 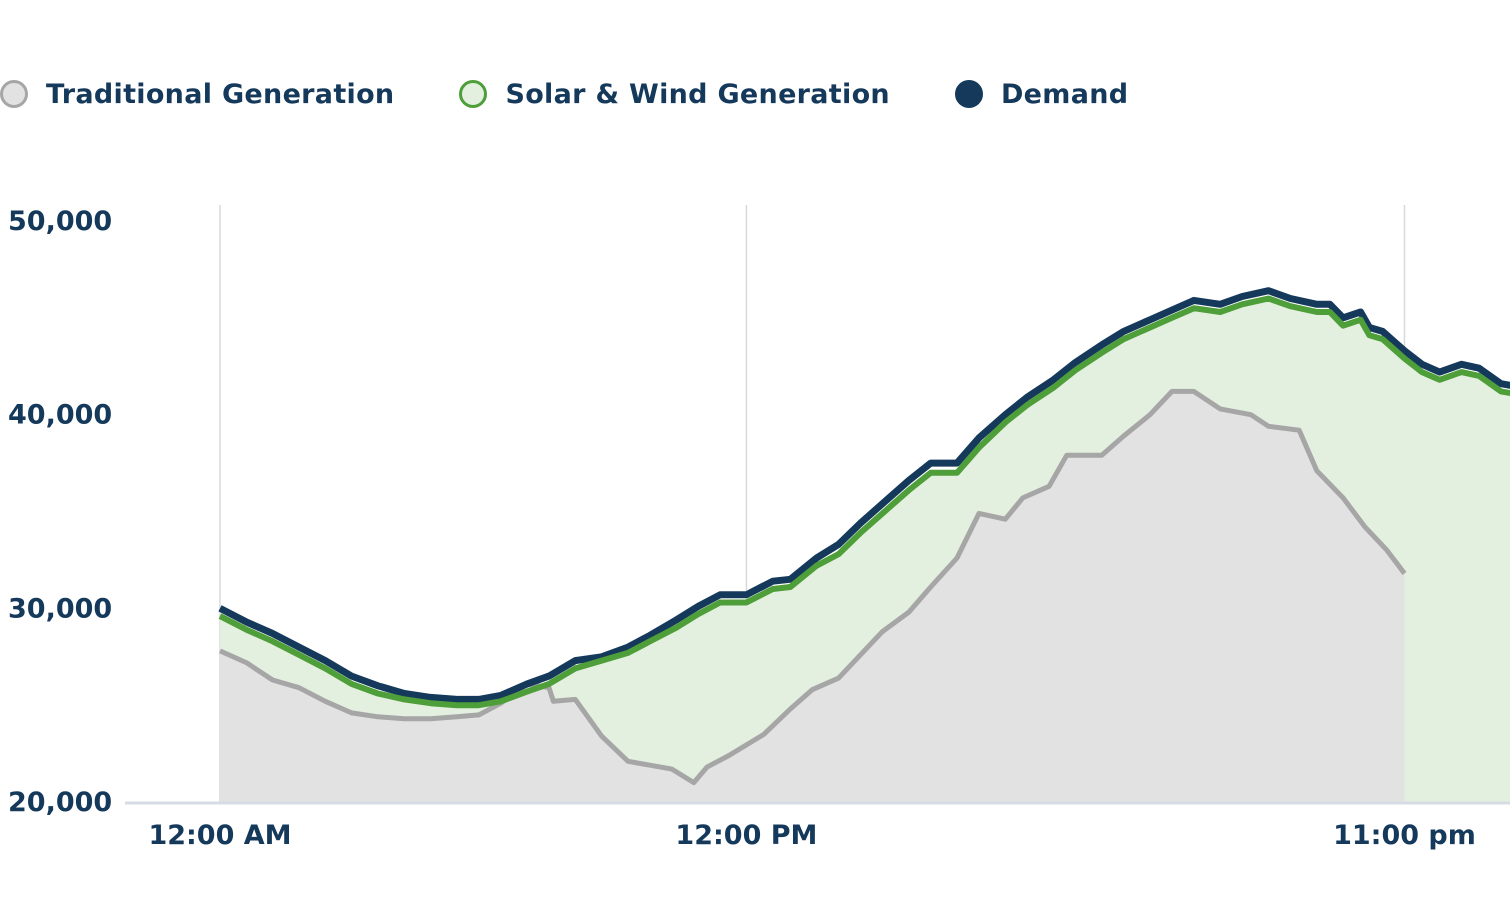 What do you see at coordinates (1404, 835) in the screenshot?
I see `x-tick-label: 11:00 pm` at bounding box center [1404, 835].